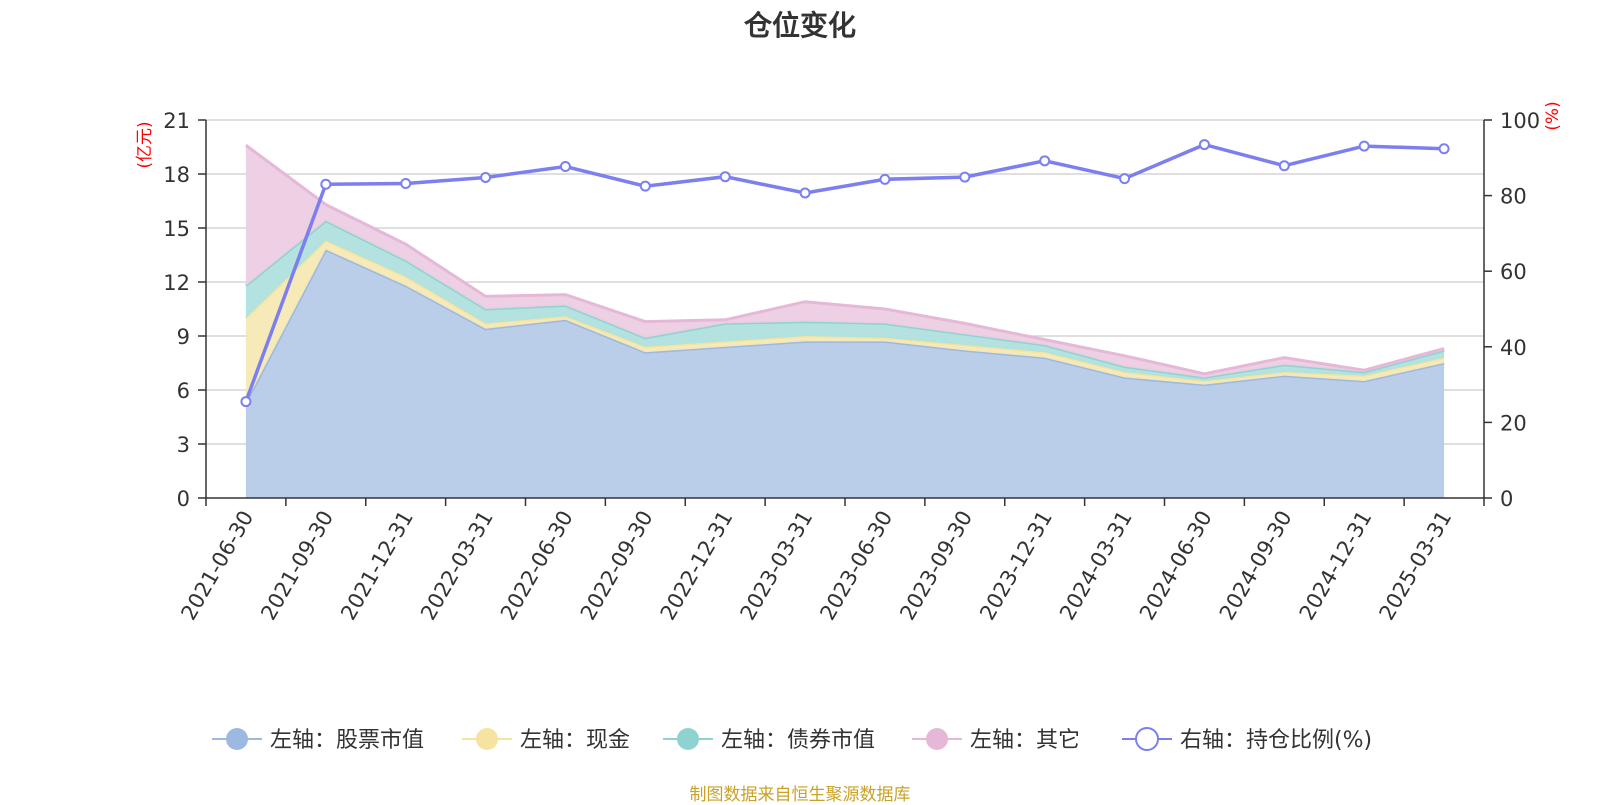 The height and width of the screenshot is (805, 1600). I want to click on x-tick-label: 2024-03-31, so click(1096, 566).